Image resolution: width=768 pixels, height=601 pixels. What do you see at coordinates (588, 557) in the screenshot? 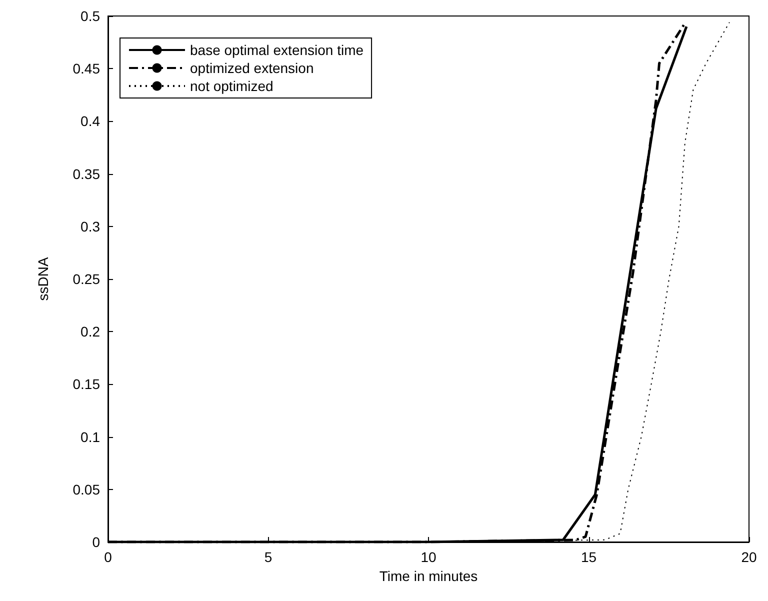
I see `x-tick-label: 15` at bounding box center [588, 557].